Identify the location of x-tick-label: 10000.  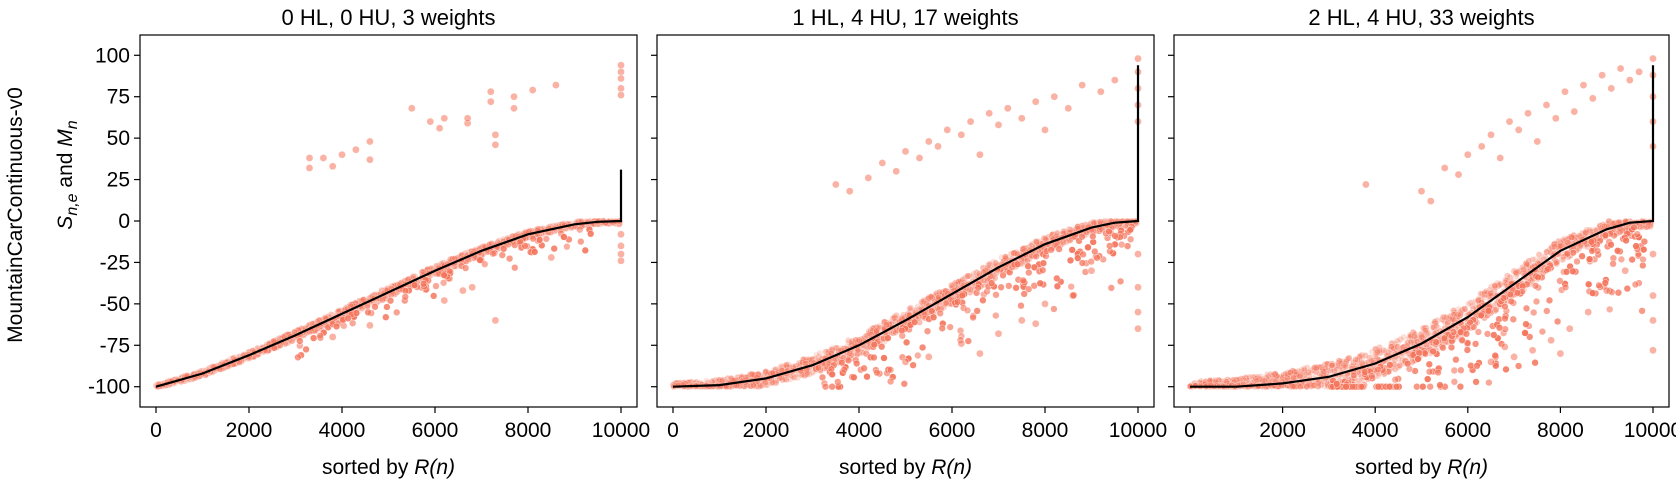
(621, 430).